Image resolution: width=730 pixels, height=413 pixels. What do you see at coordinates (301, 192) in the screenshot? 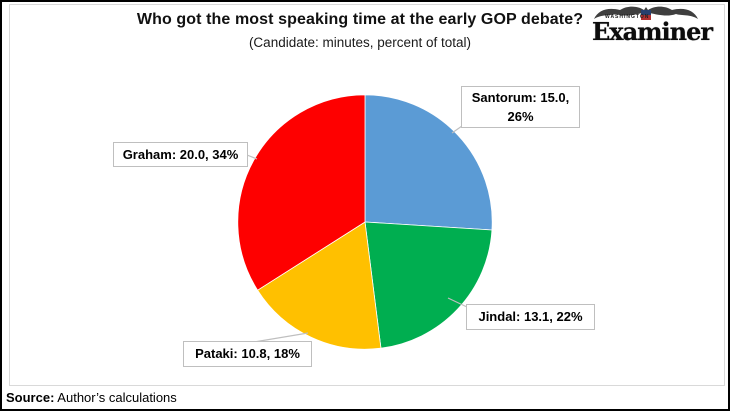
I see `pie-slice-graham` at bounding box center [301, 192].